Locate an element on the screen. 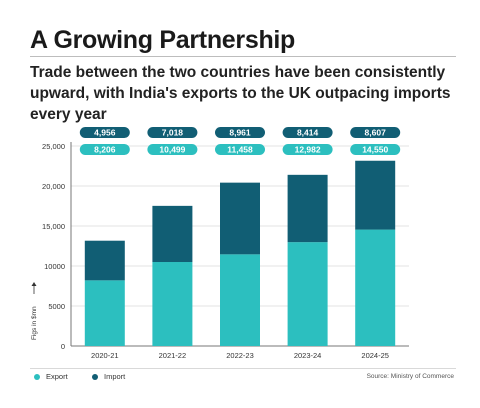 The width and height of the screenshot is (480, 408). label-import: 8,414 is located at coordinates (308, 133).